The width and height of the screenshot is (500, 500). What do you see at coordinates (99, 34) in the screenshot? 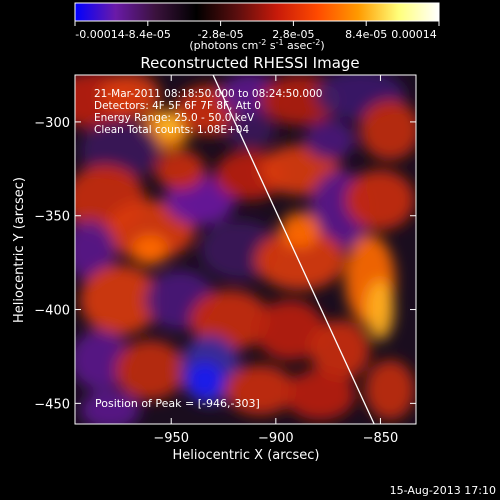
I see `colorbar-tick-label: -0.00014` at bounding box center [99, 34].